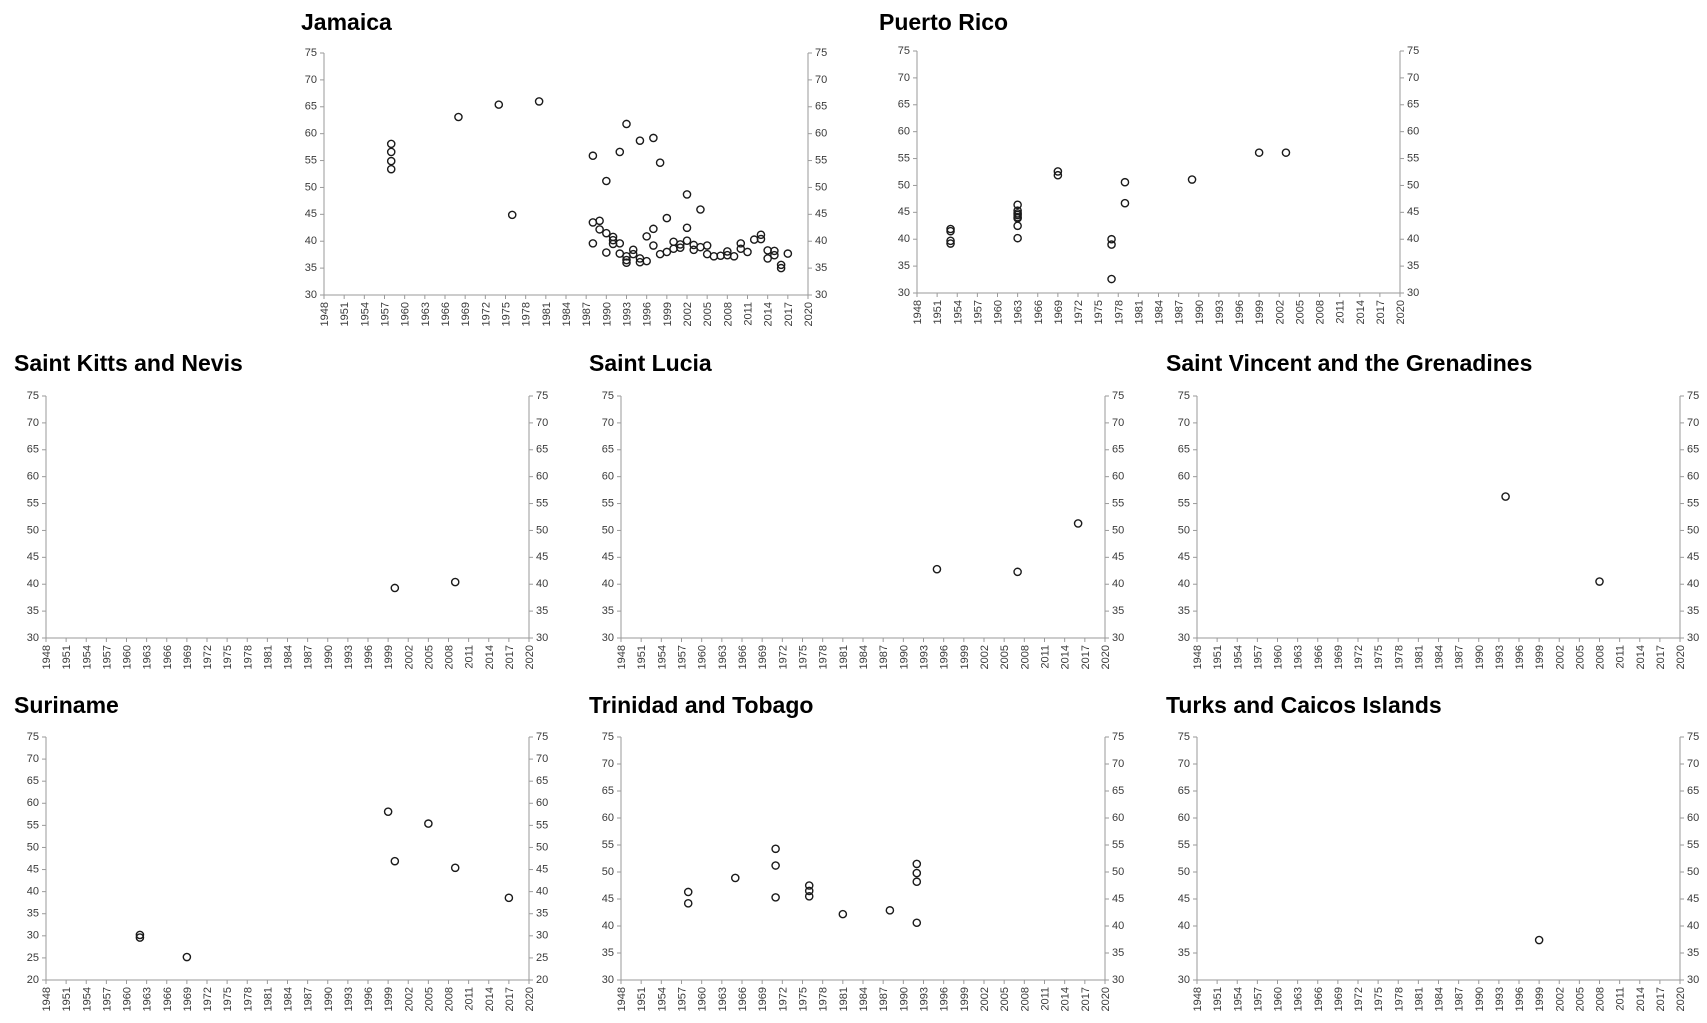 The width and height of the screenshot is (1707, 1023). Describe the element at coordinates (33, 869) in the screenshot. I see `y-tick-label-left: 45` at that location.